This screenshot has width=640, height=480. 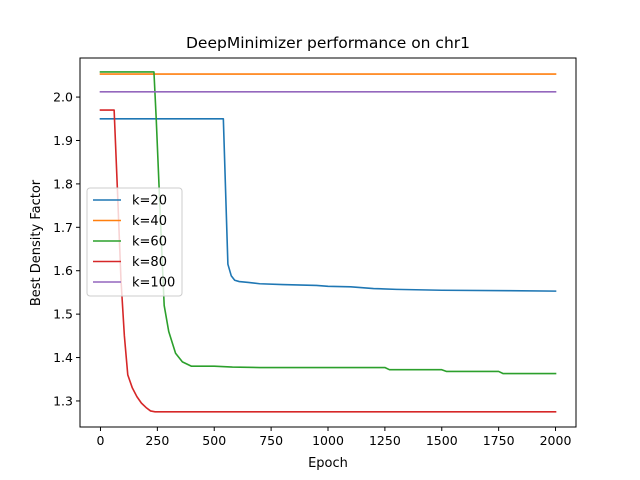 I want to click on x-tick-label: 250, so click(x=157, y=440).